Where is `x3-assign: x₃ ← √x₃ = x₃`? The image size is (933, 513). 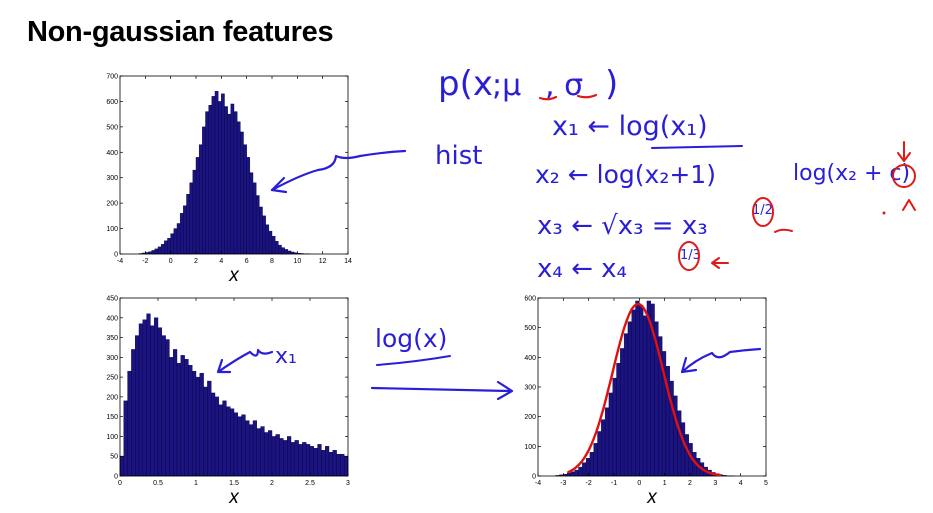
x3-assign: x₃ ← √x₃ = x₃ is located at coordinates (622, 226).